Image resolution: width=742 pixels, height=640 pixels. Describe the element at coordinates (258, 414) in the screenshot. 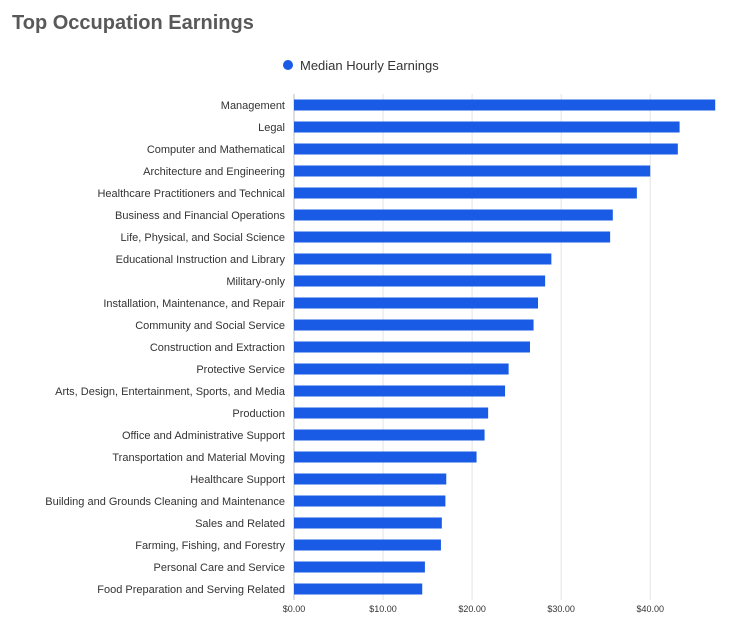

I see `category-label: Production` at that location.